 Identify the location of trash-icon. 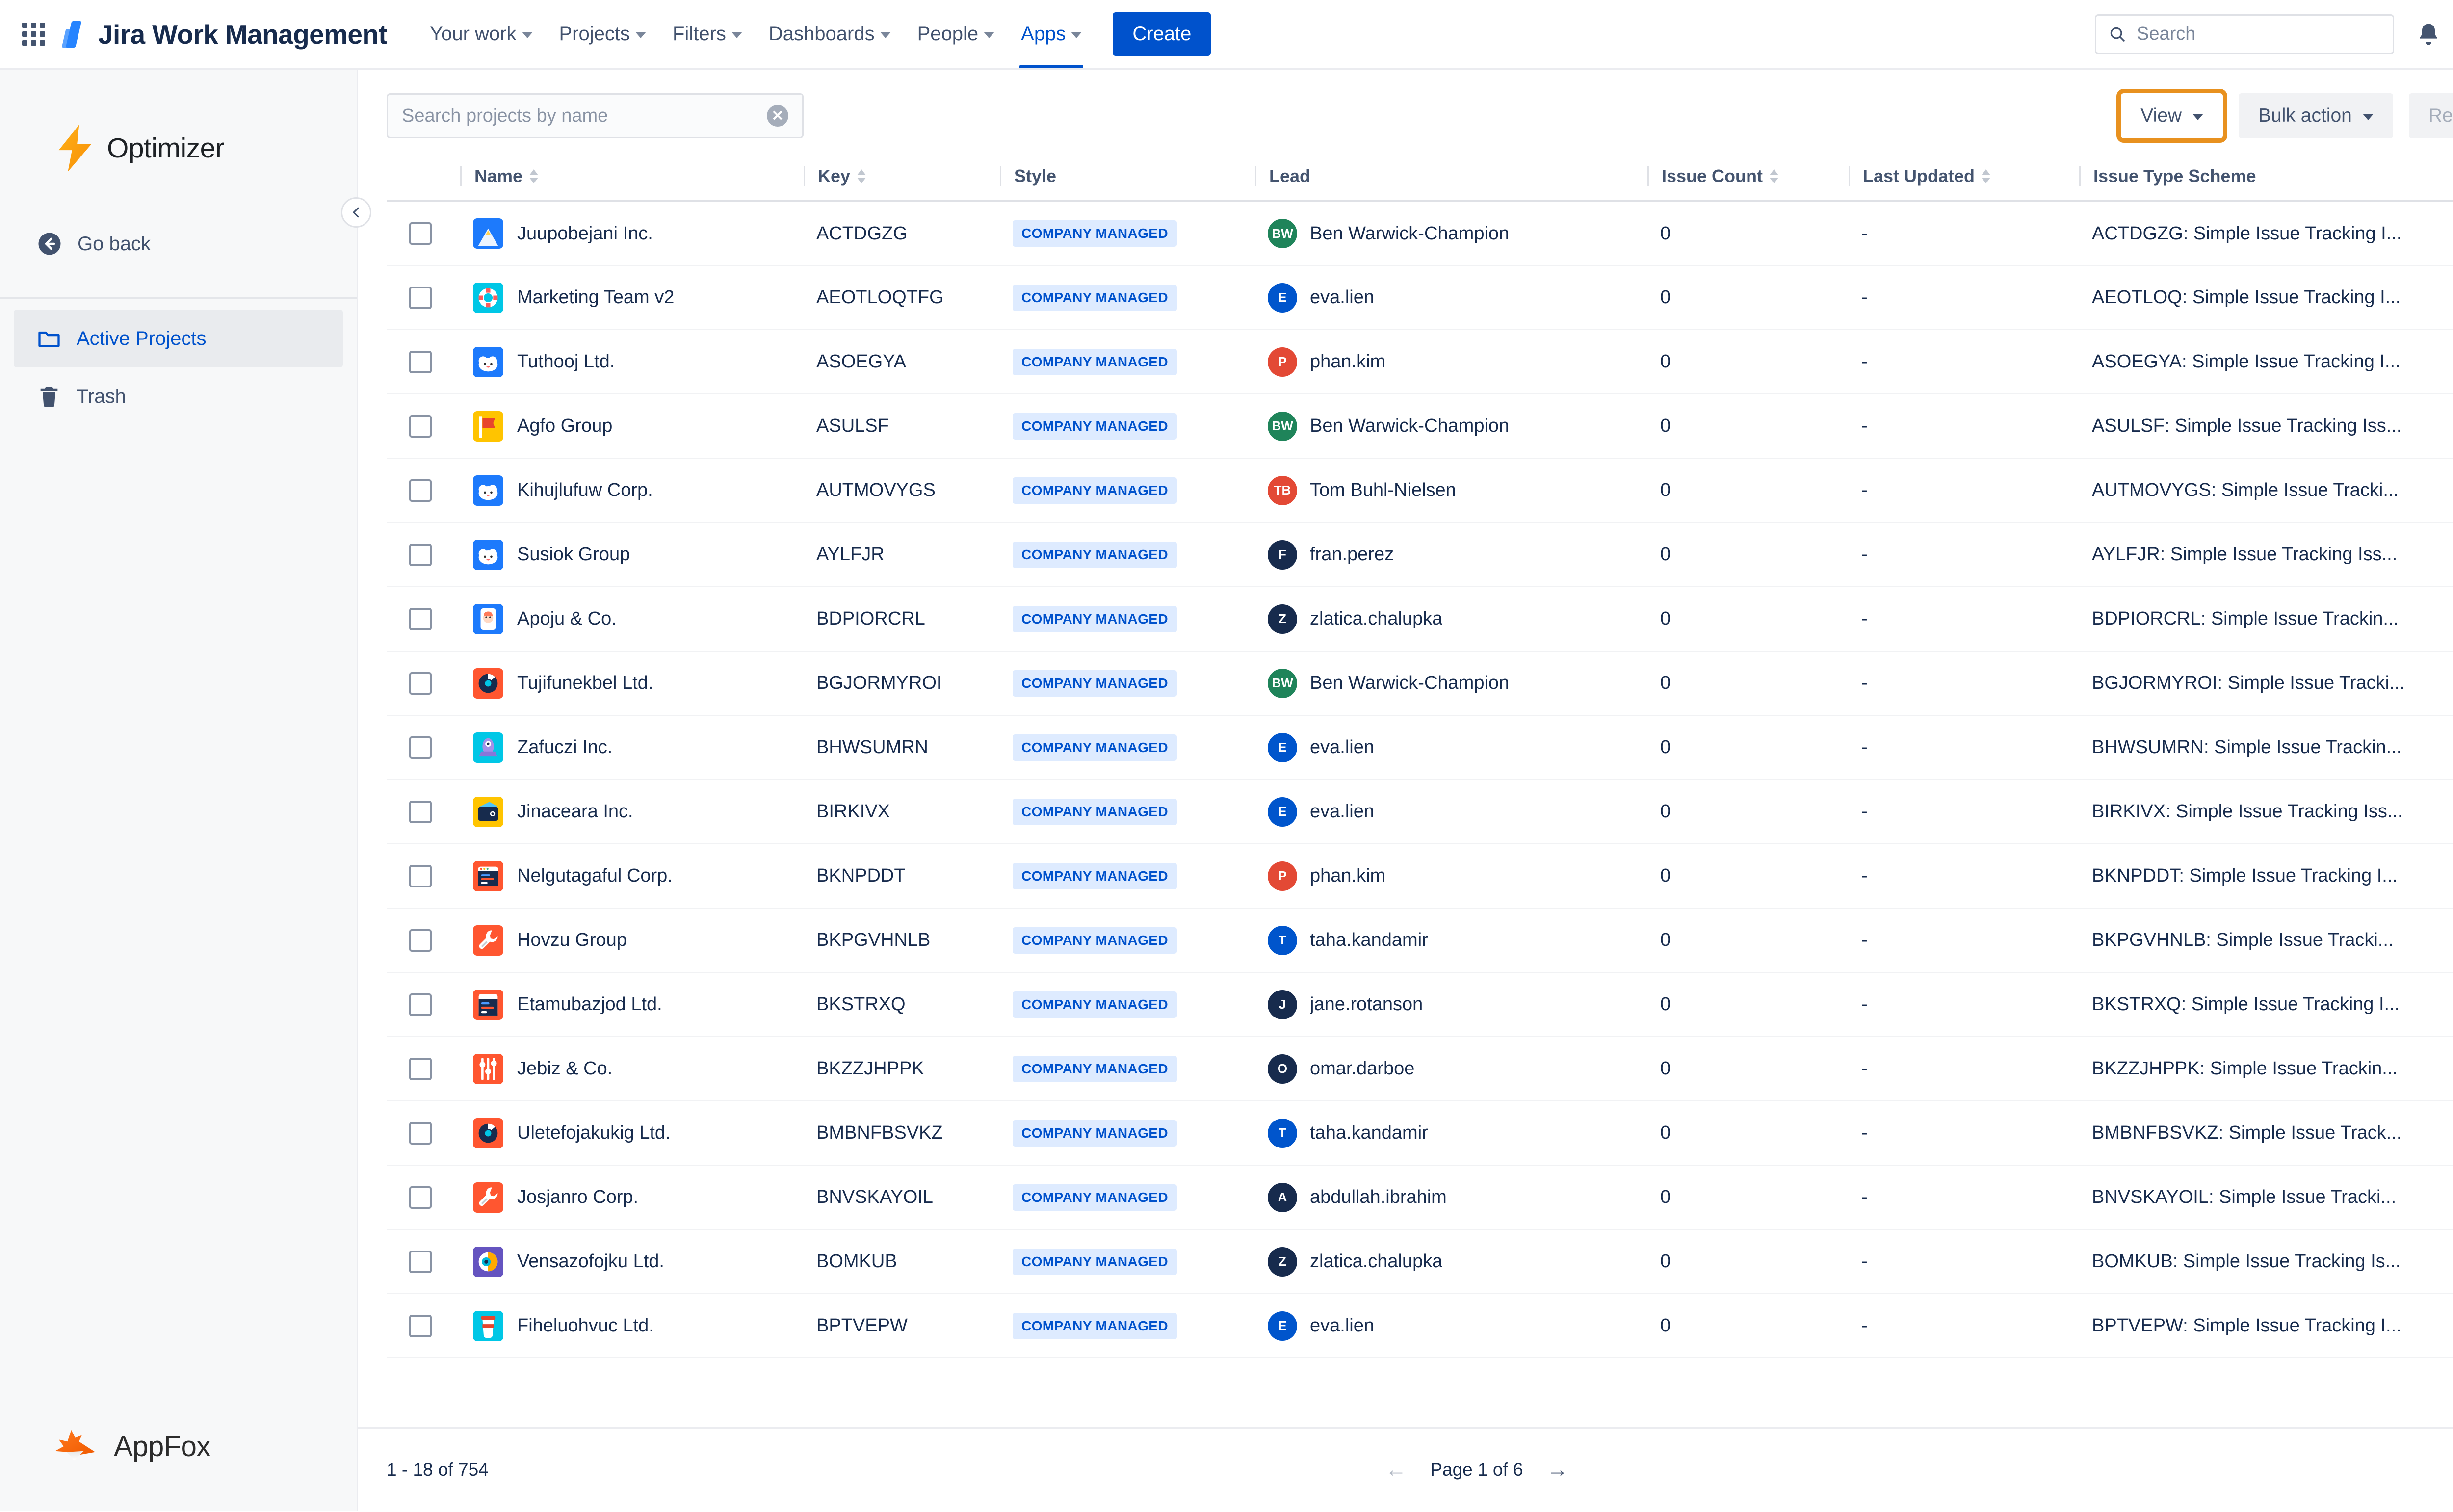
(49, 397).